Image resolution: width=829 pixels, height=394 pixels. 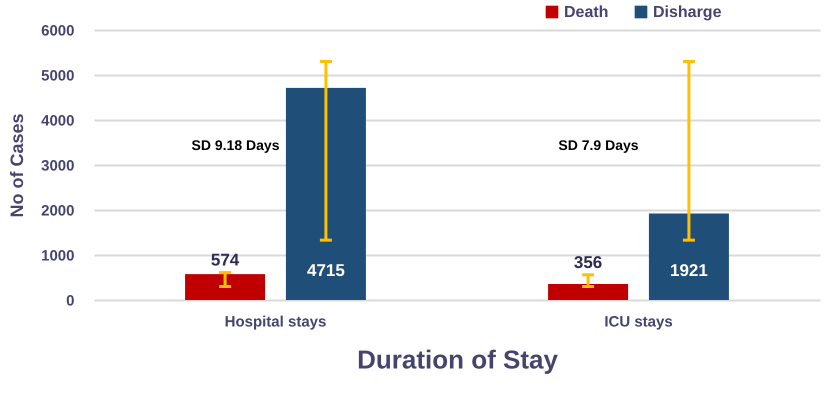 What do you see at coordinates (687, 12) in the screenshot?
I see `legend-label: Disharge` at bounding box center [687, 12].